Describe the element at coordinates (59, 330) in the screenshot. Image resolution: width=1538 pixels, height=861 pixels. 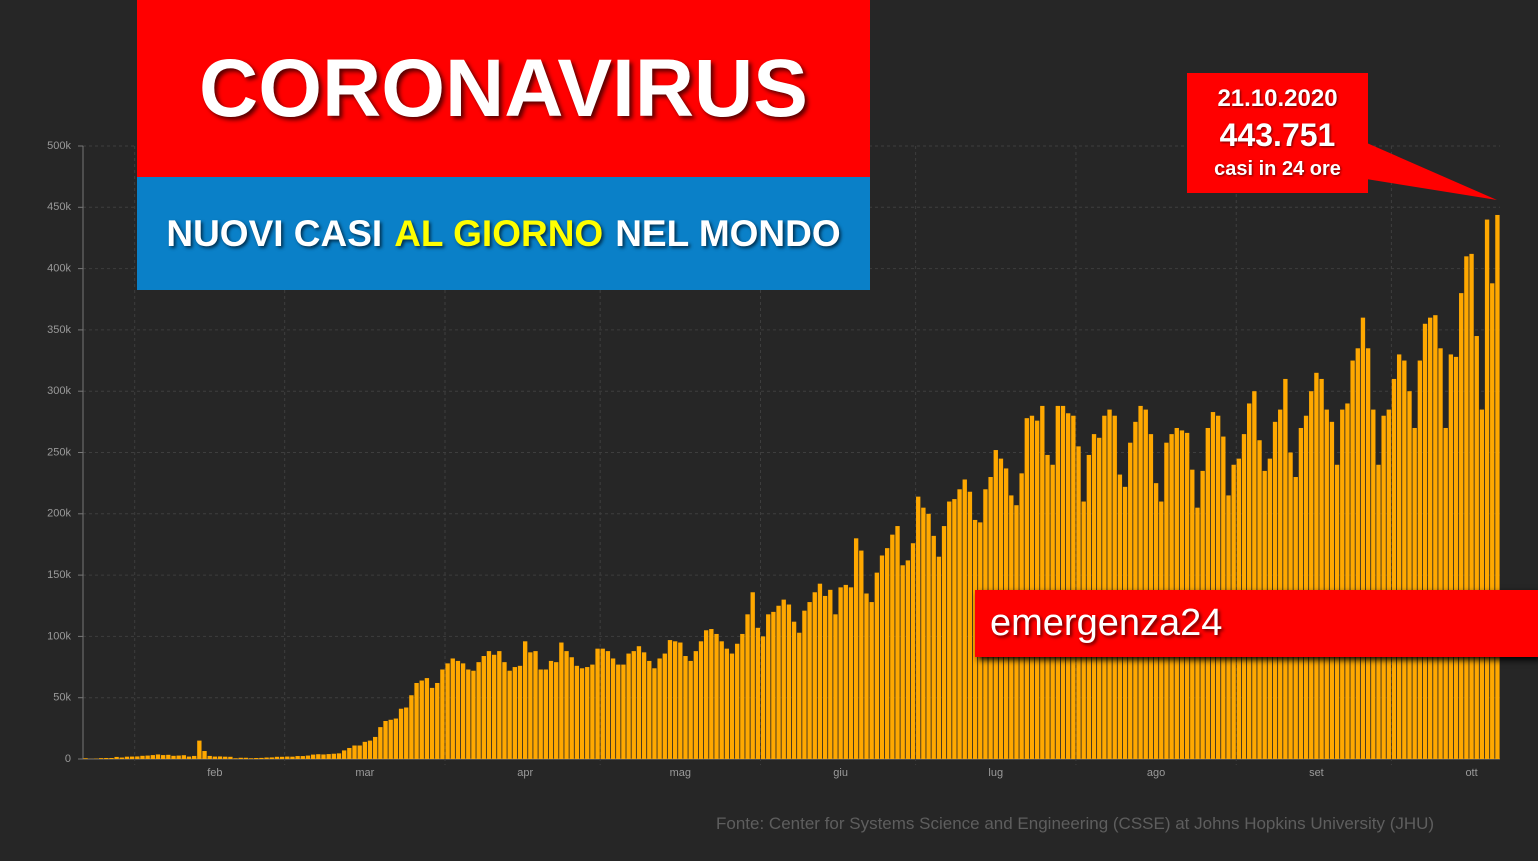
I see `y-tick-label: 350k` at that location.